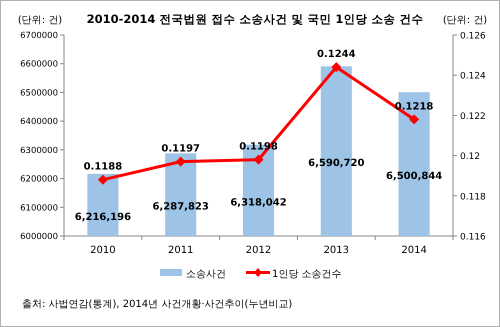  What do you see at coordinates (307, 274) in the screenshot?
I see `legend-label: 1인당 소송건수` at bounding box center [307, 274].